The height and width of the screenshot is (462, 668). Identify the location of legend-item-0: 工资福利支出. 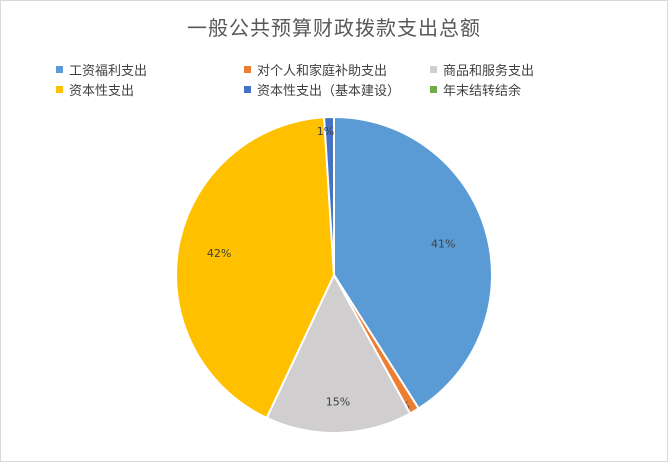
(101, 69).